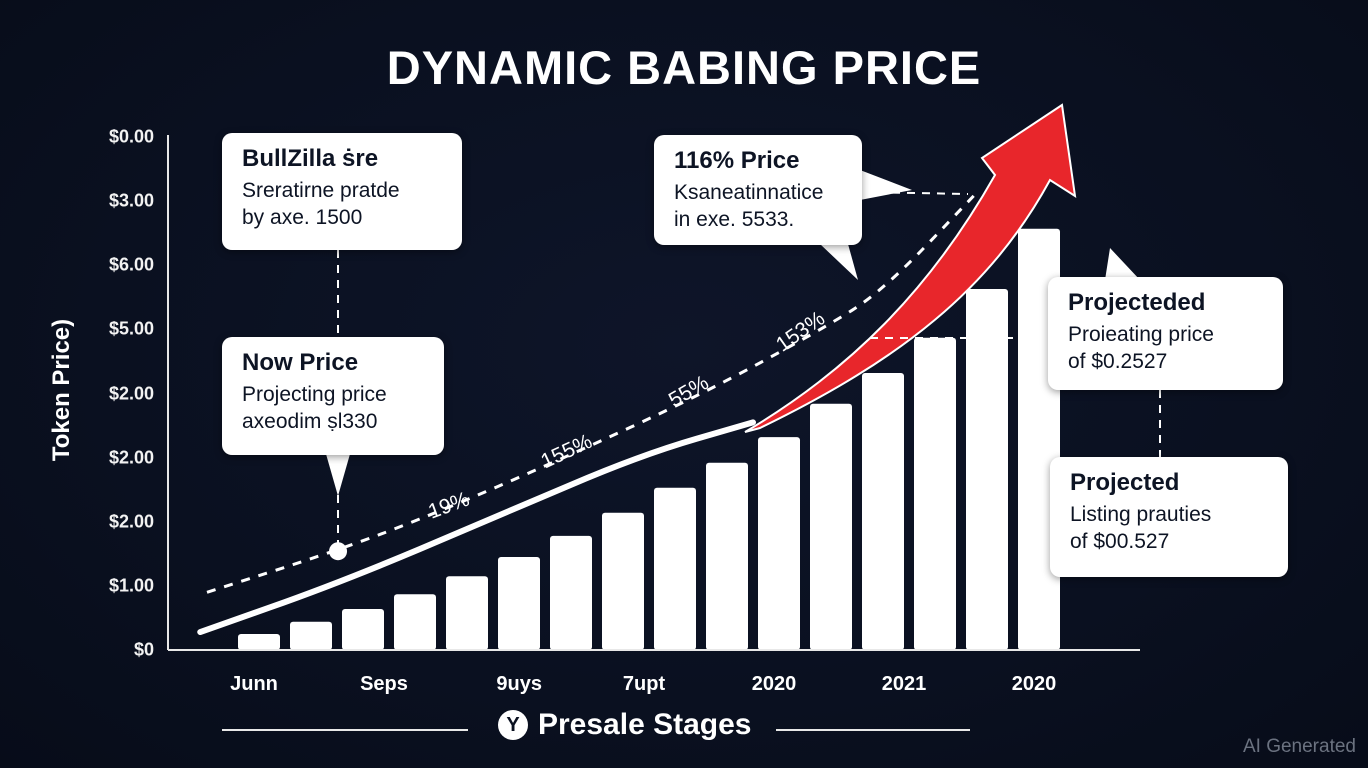  Describe the element at coordinates (1125, 482) in the screenshot. I see `callout-heading: Projected` at that location.